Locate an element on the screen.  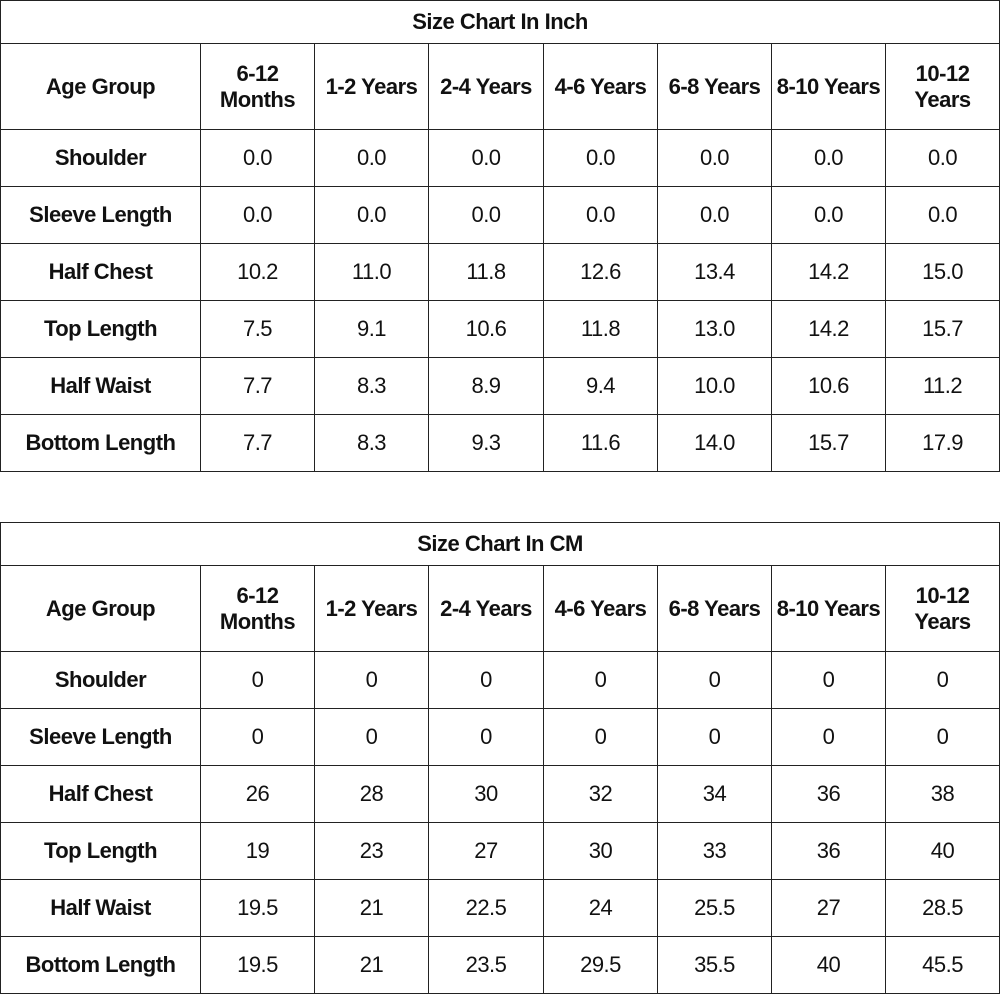
cell: 38 is located at coordinates (942, 794).